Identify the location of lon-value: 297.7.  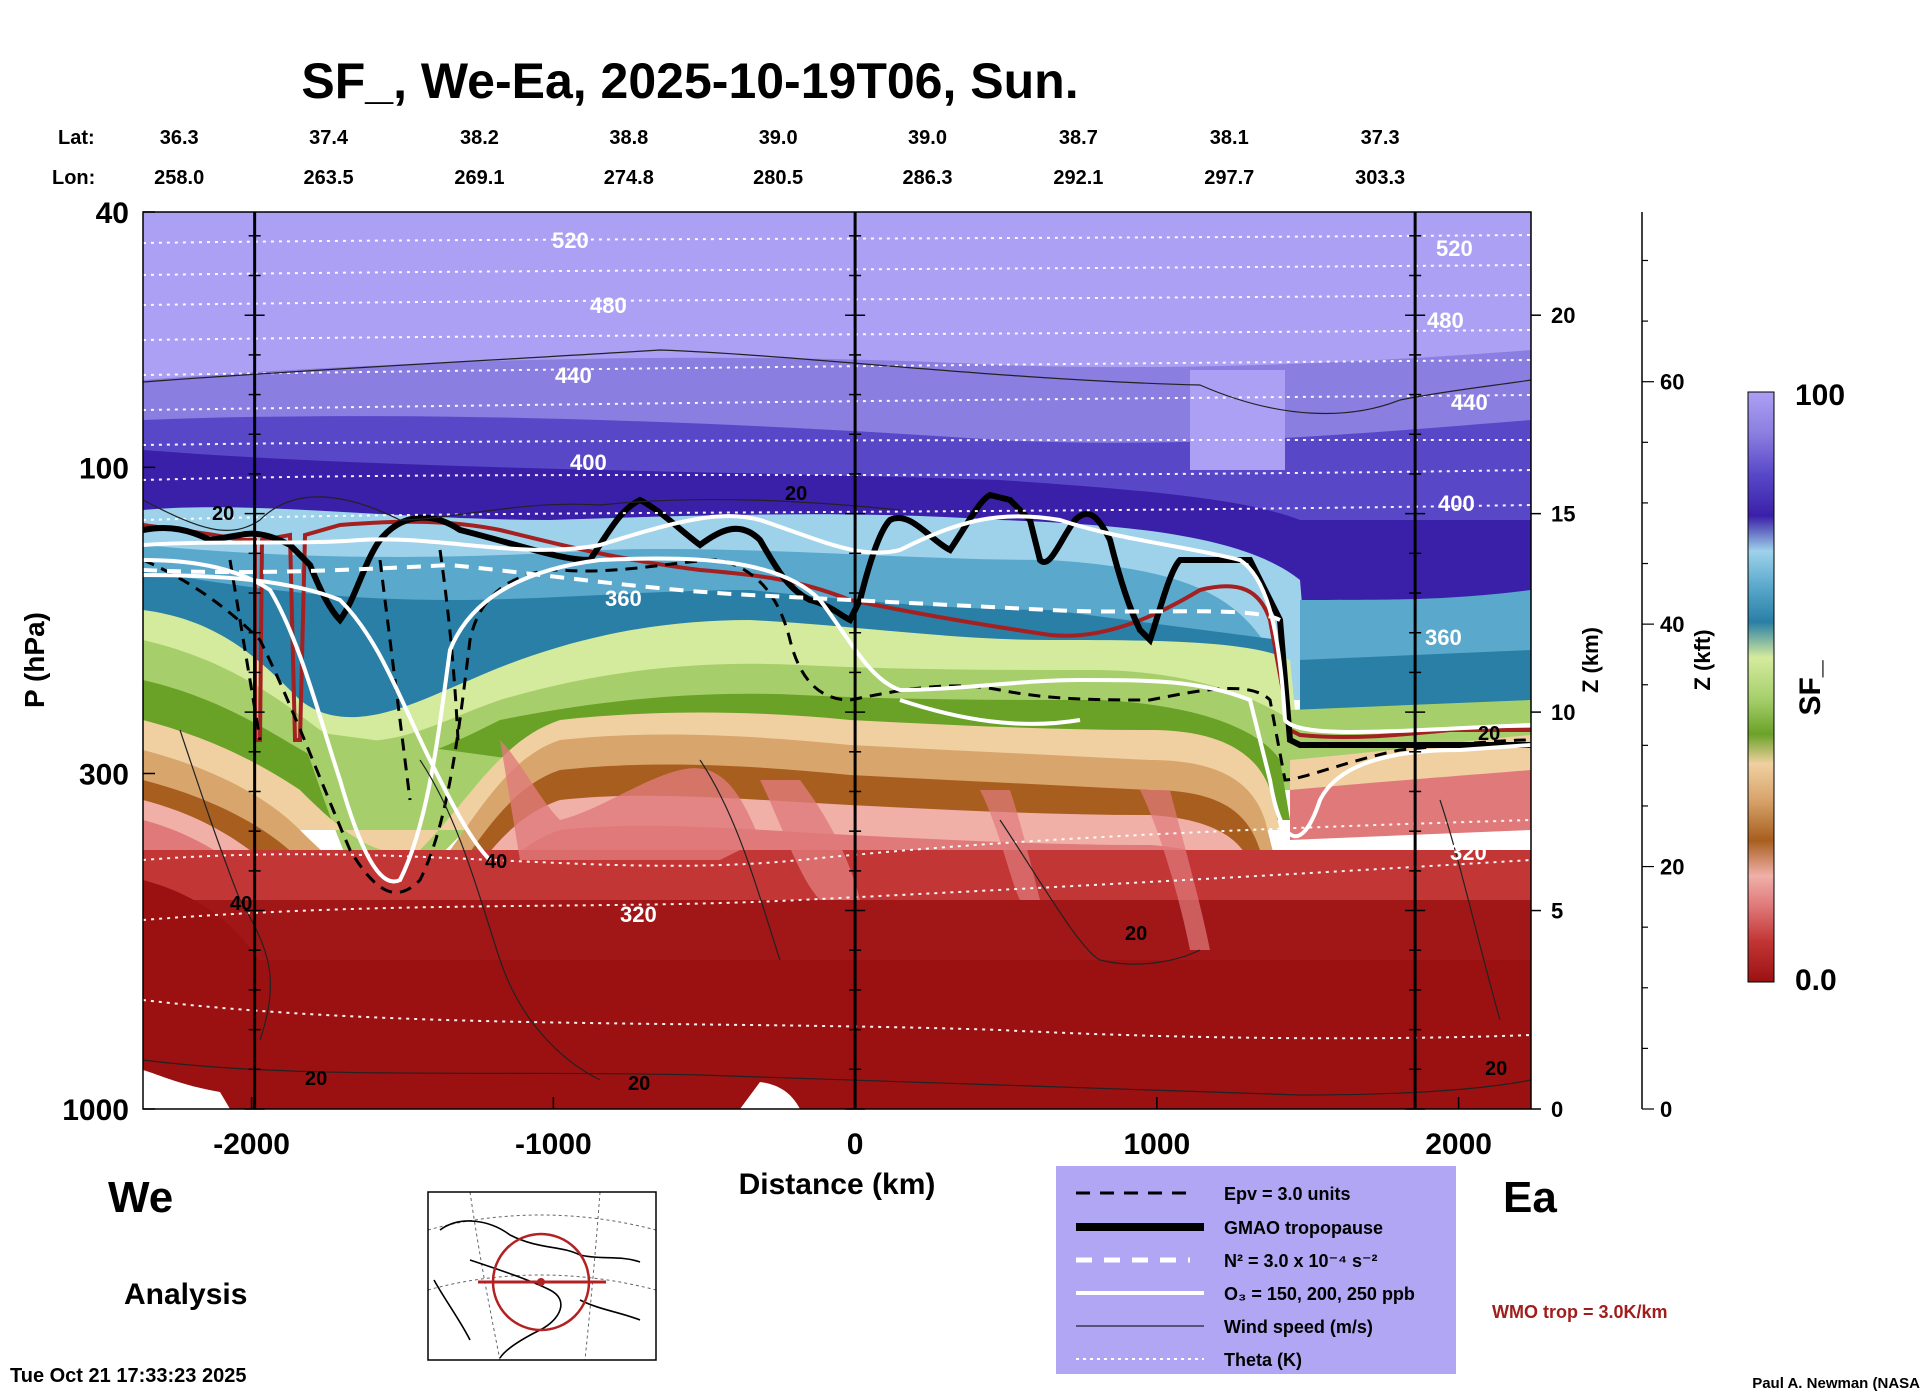
(1229, 178).